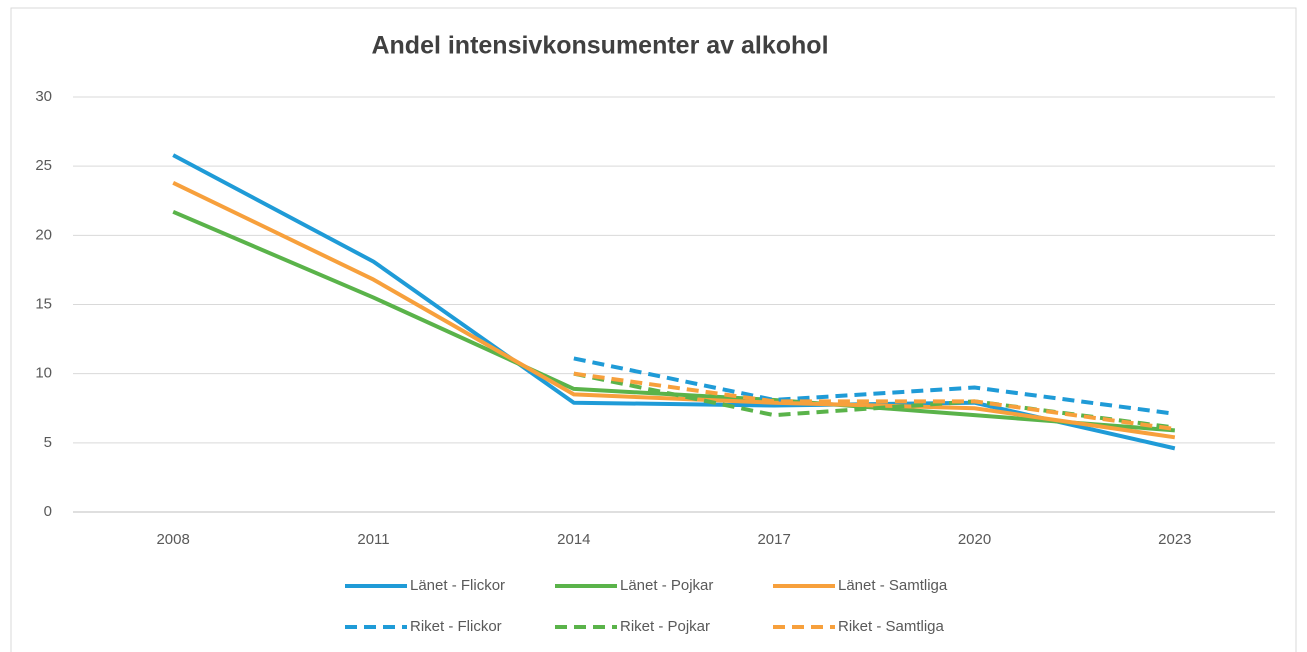 This screenshot has height=652, width=1307. Describe the element at coordinates (665, 626) in the screenshot. I see `legend-label: Riket - Pojkar` at that location.